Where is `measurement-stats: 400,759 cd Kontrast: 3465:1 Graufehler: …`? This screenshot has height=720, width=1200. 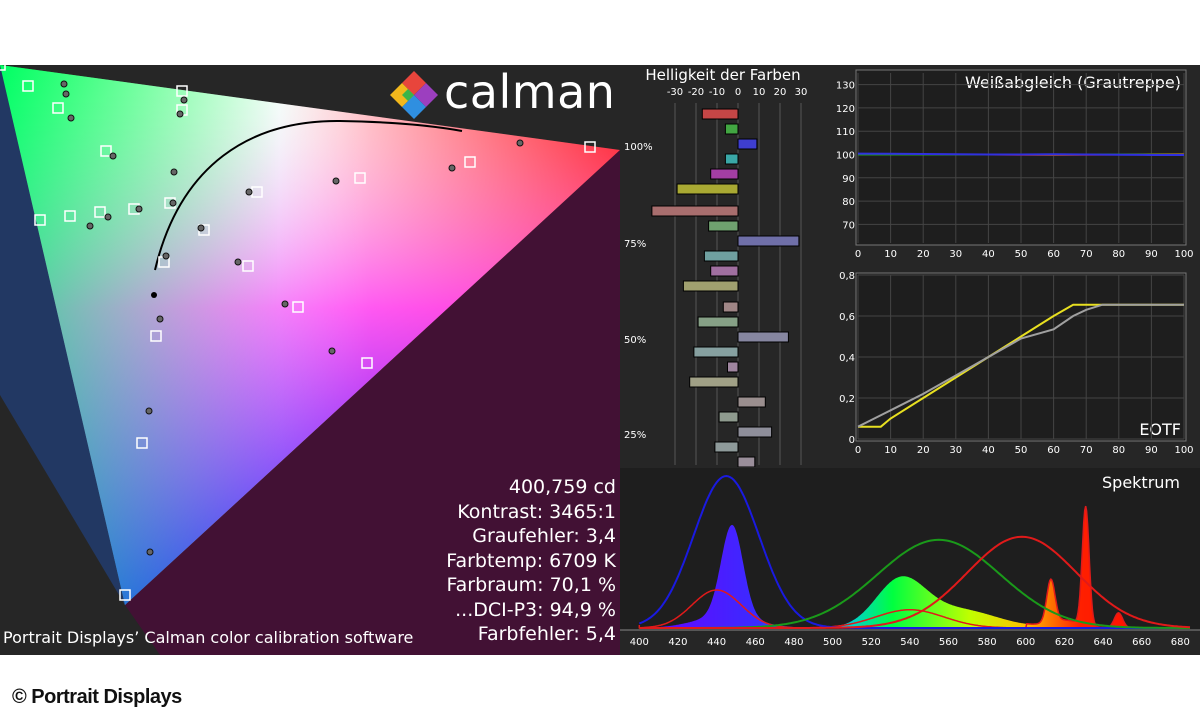
measurement-stats: 400,759 cd Kontrast: 3465:1 Graufehler: … is located at coordinates (531, 561).